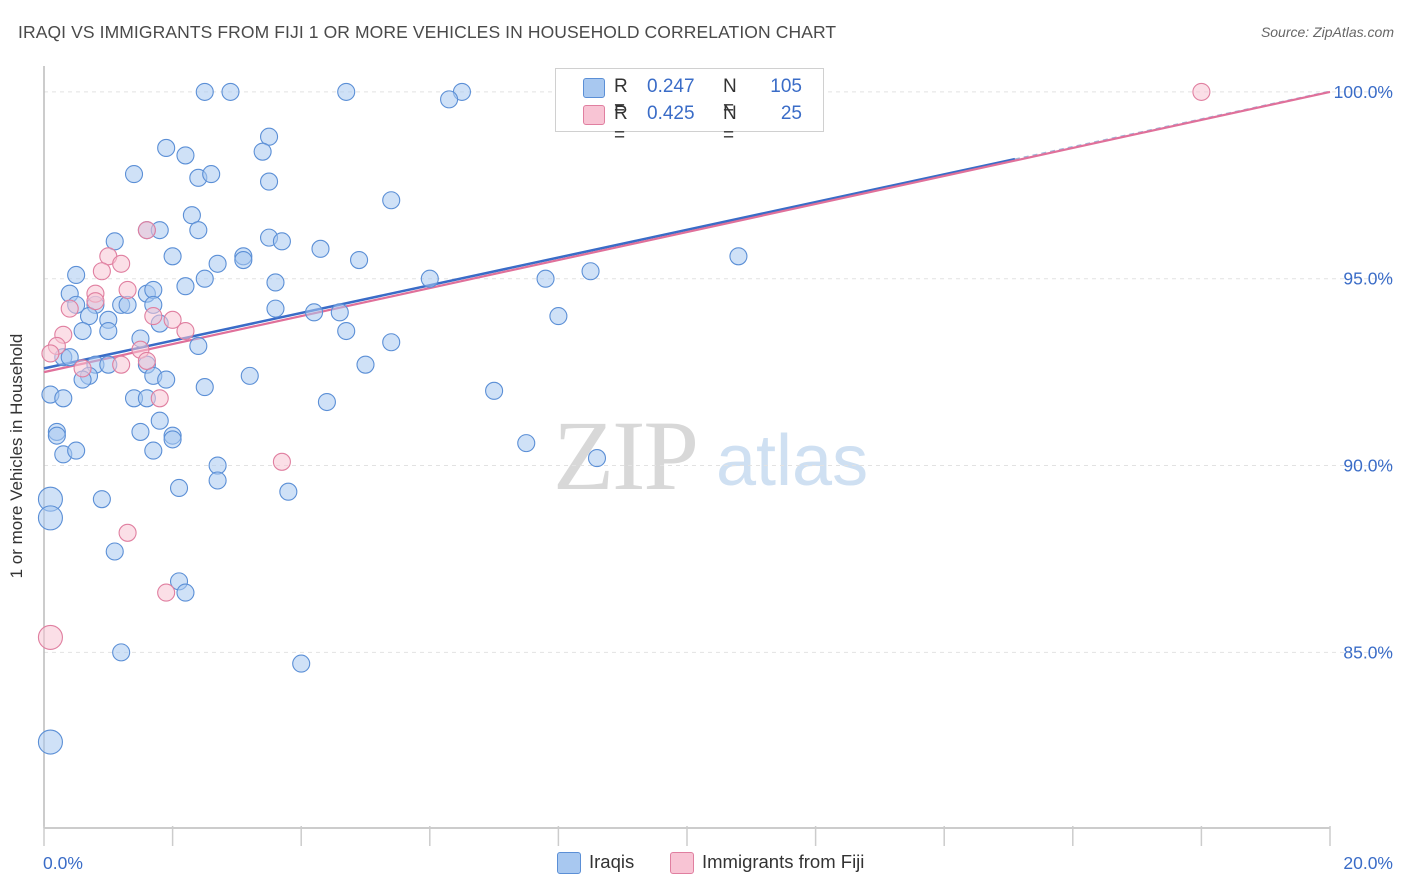 This screenshot has height=892, width=1406. Describe the element at coordinates (682, 863) in the screenshot. I see `bottom-legend-swatch-fiji` at that location.